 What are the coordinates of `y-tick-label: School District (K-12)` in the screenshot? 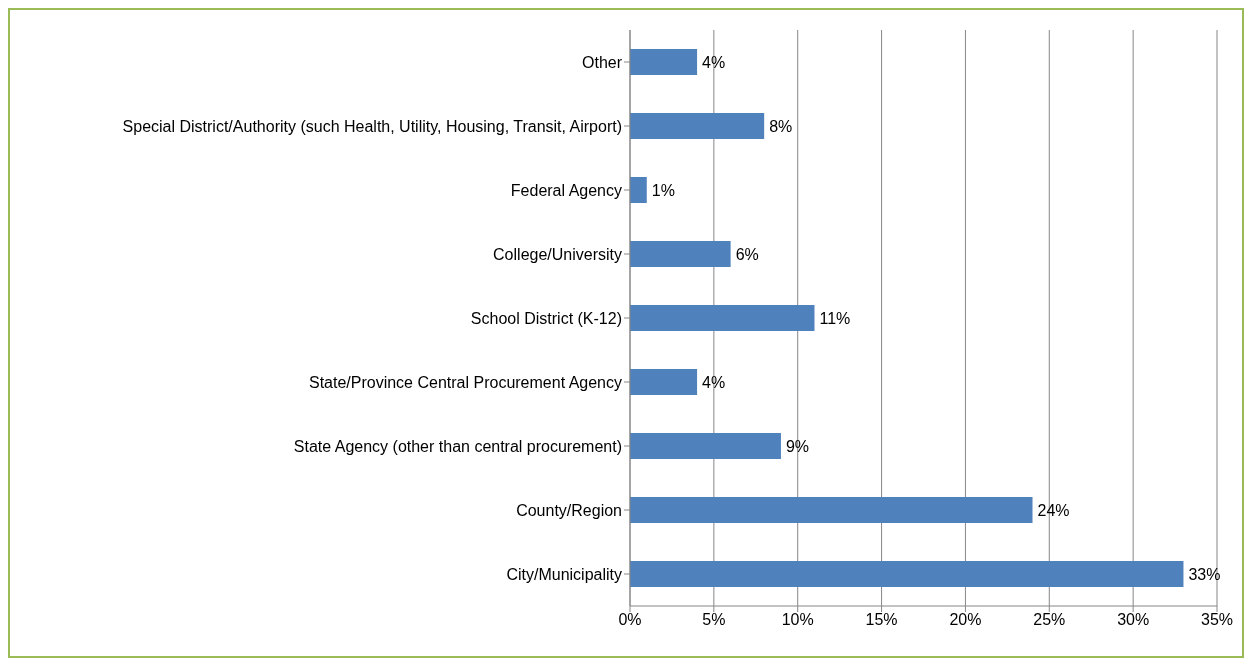 It's located at (546, 318).